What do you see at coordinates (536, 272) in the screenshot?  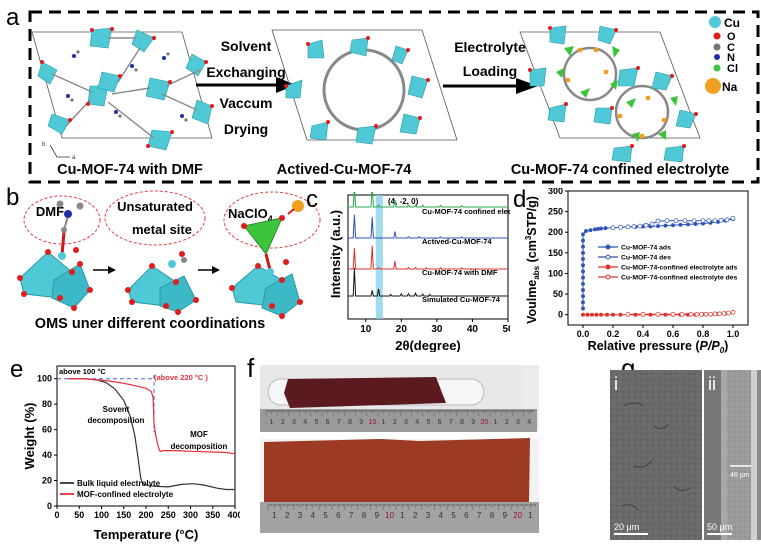 I see `ylabel-abs-sub: abs` at bounding box center [536, 272].